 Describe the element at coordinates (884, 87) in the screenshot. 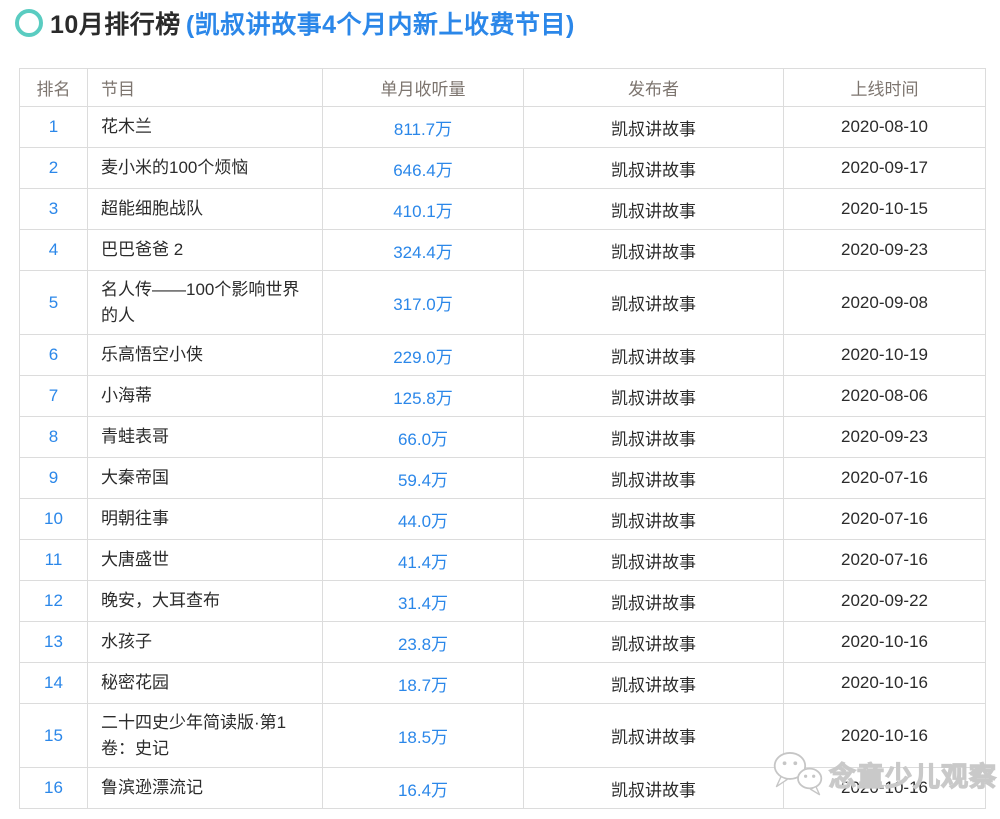

I see `column-header-date: 上线时间` at that location.